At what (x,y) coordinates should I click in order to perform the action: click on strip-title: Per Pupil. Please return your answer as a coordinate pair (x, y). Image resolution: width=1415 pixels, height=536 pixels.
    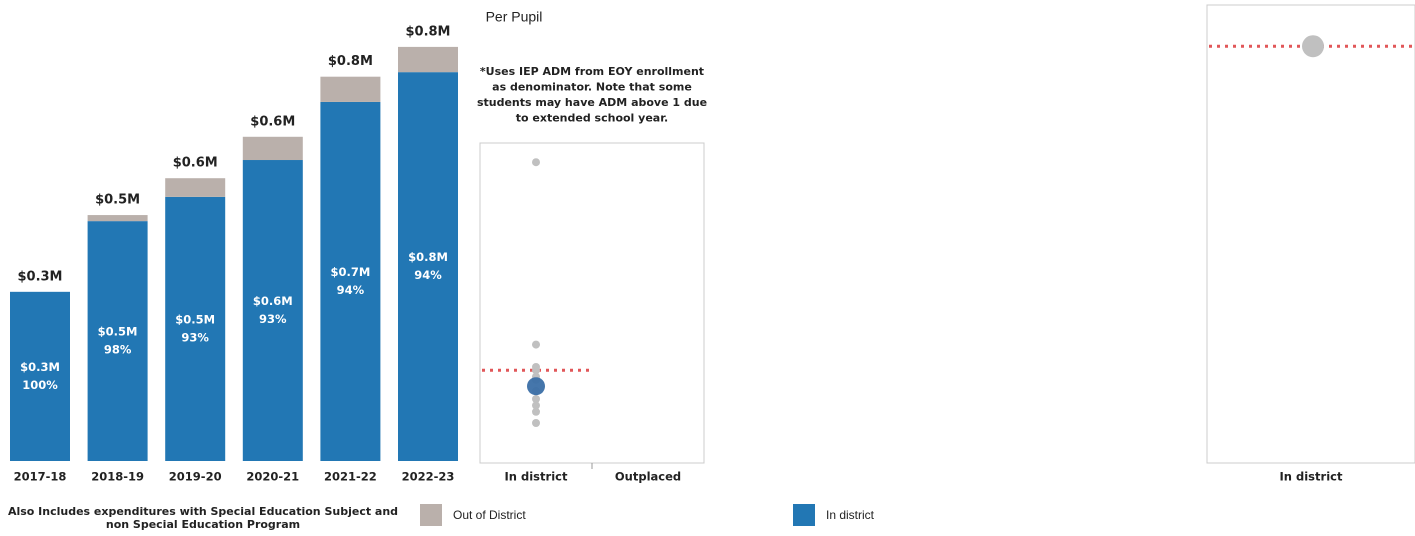
    Looking at the image, I should click on (514, 17).